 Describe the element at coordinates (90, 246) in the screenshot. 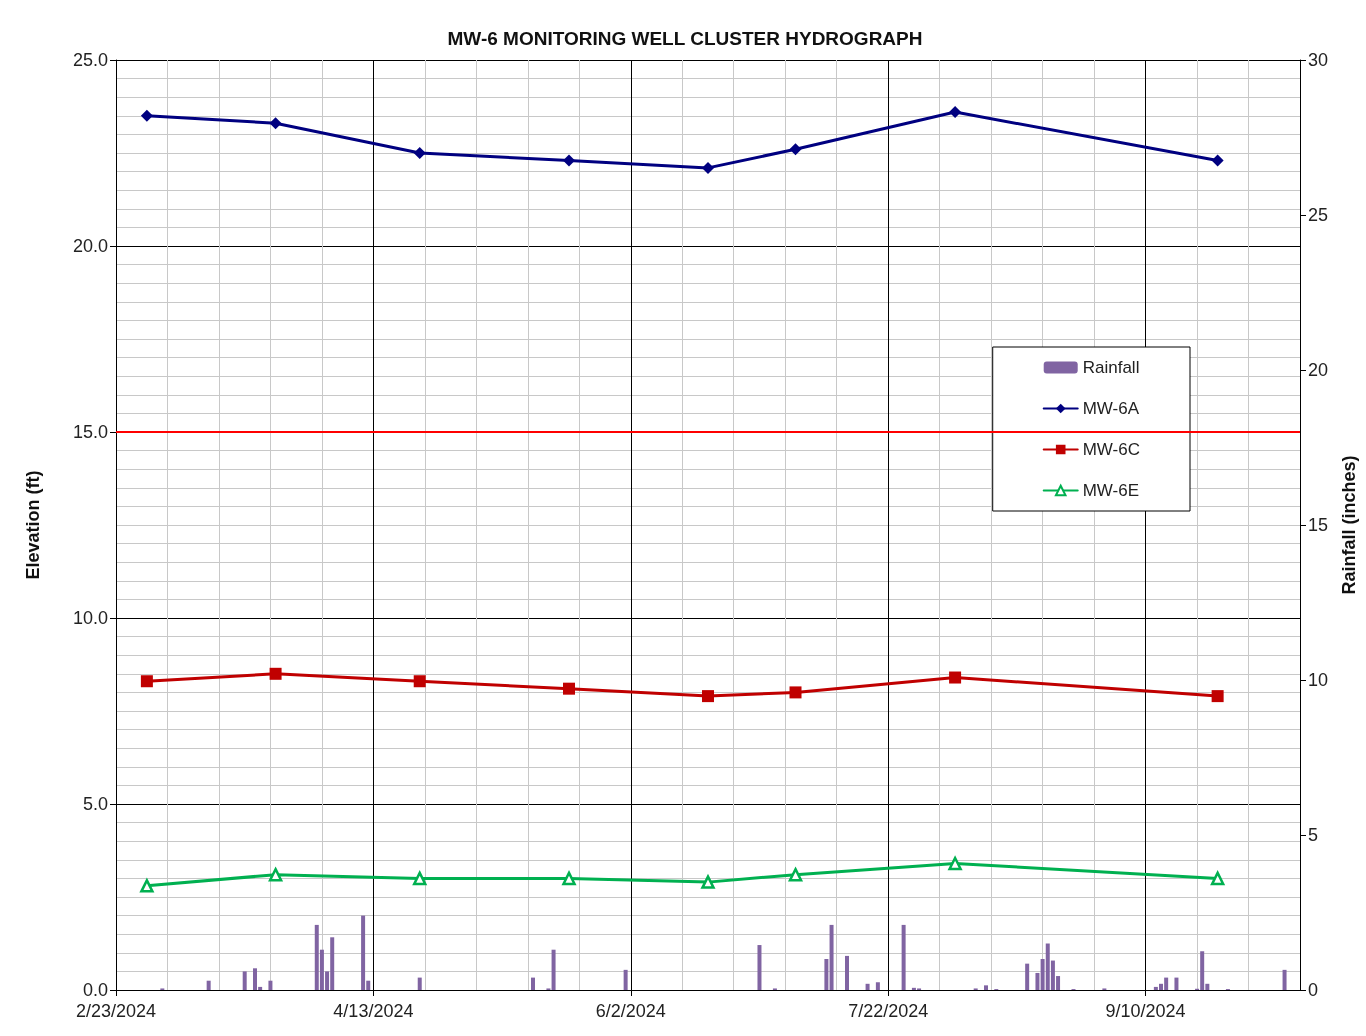

I see `y-tick-label: 20.0` at that location.